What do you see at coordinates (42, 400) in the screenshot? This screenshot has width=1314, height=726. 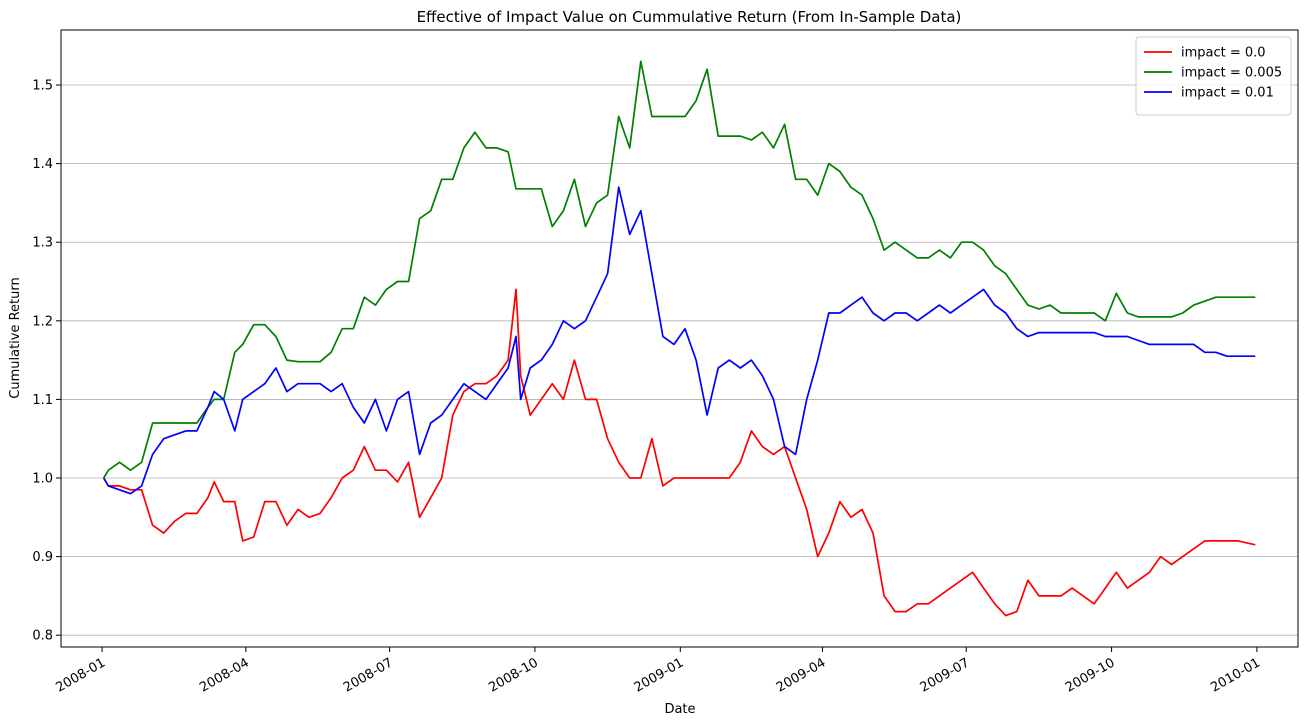 I see `y-tick-label: 1.1` at bounding box center [42, 400].